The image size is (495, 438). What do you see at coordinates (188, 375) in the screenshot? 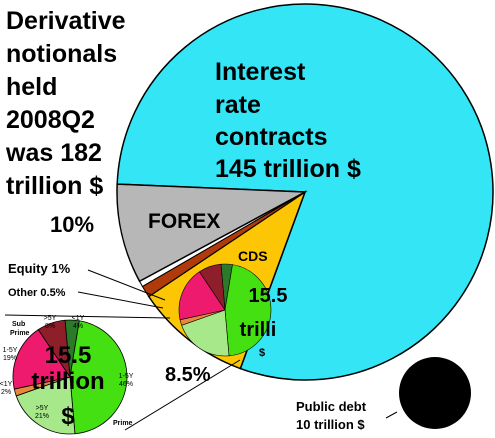
I see `cds-percent-label: 8.5%` at bounding box center [188, 375].